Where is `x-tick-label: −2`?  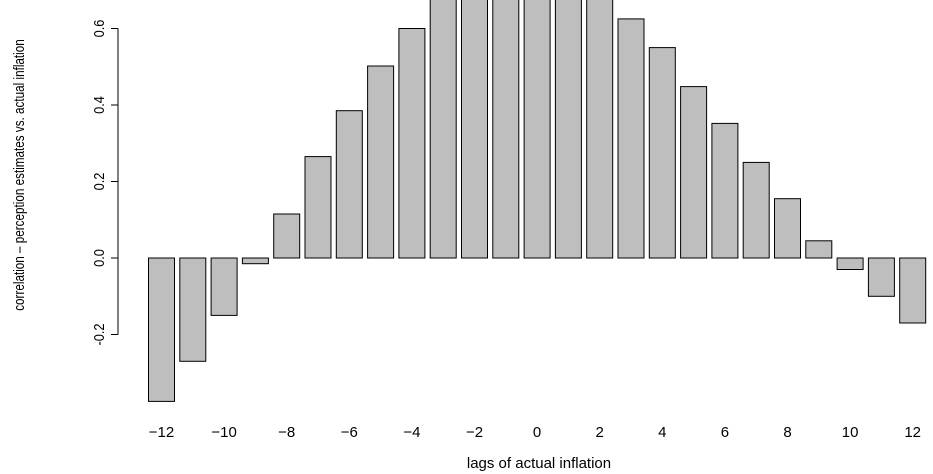 x-tick-label: −2 is located at coordinates (474, 432).